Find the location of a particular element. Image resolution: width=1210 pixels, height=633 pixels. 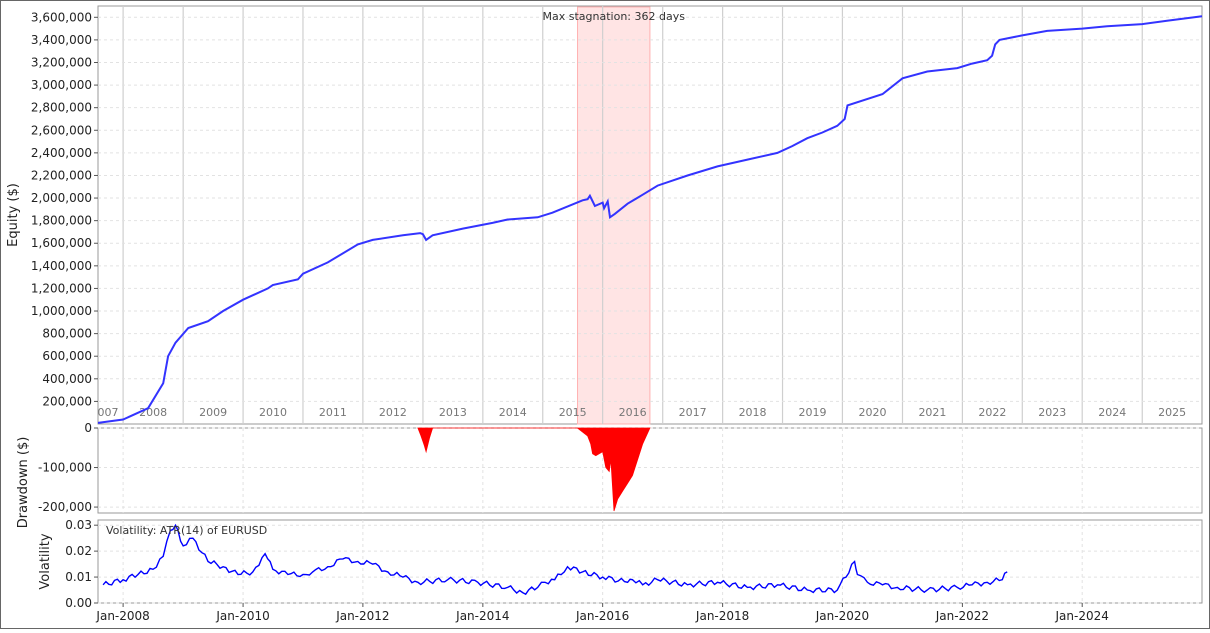

y-tick-label: 3,400,000 is located at coordinates (61, 40).